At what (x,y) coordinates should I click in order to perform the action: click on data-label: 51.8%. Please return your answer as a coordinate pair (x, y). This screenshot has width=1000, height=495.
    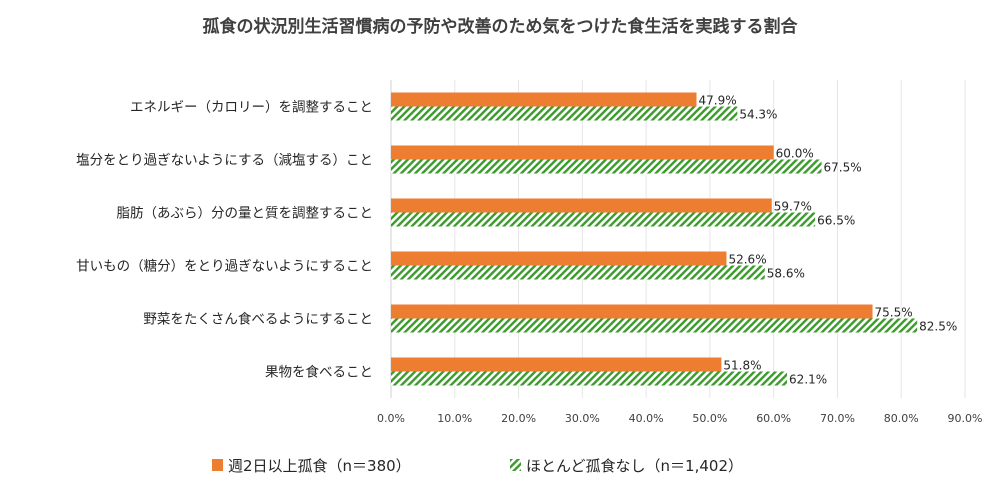
    Looking at the image, I should click on (742, 366).